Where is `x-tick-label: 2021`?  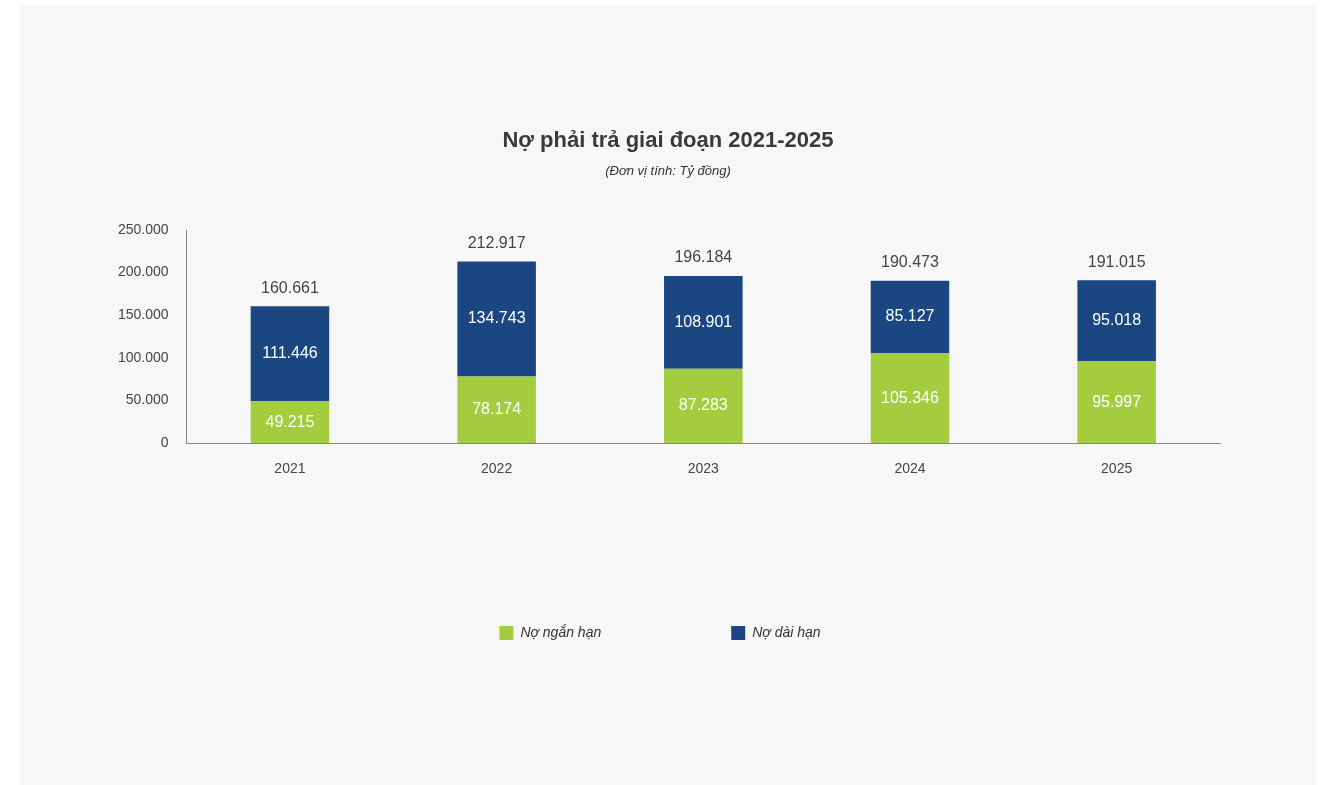
x-tick-label: 2021 is located at coordinates (290, 468).